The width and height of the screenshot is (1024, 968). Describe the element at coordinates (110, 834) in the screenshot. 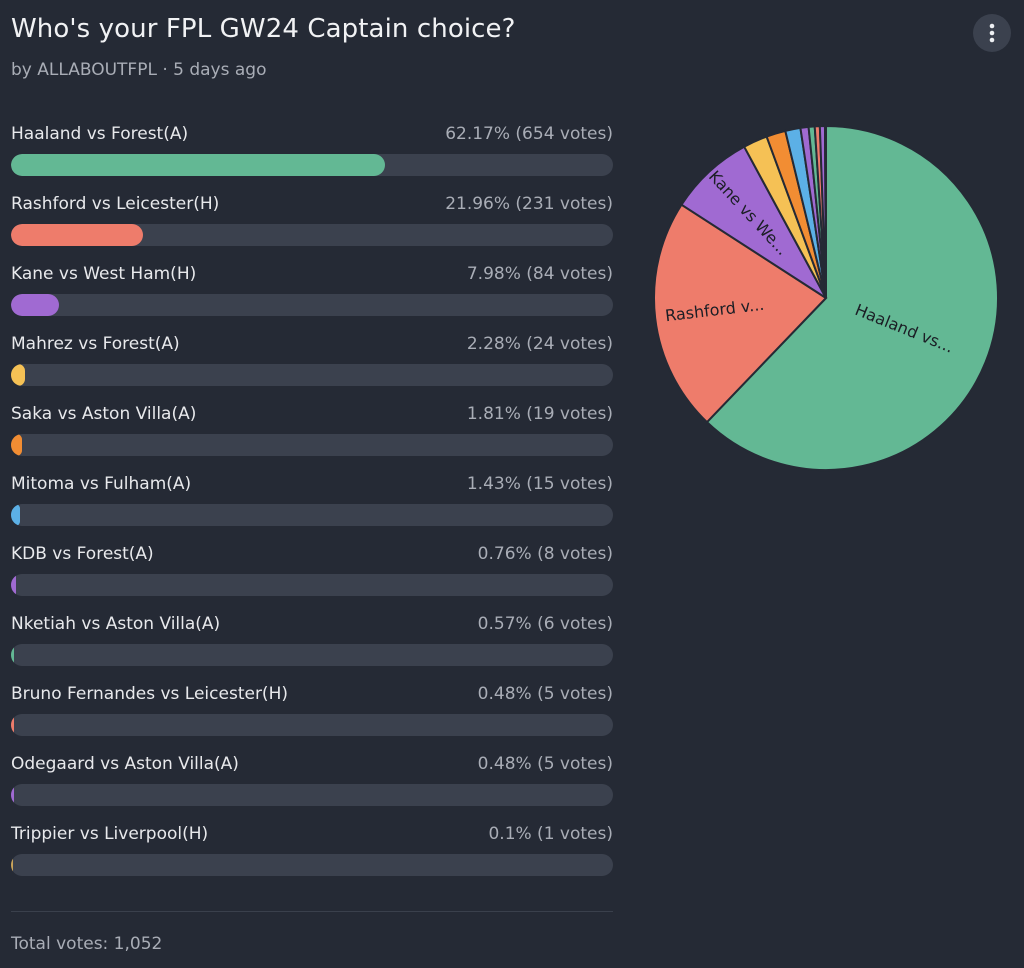

I see `option-label: Trippier vs Liverpool(H)` at that location.